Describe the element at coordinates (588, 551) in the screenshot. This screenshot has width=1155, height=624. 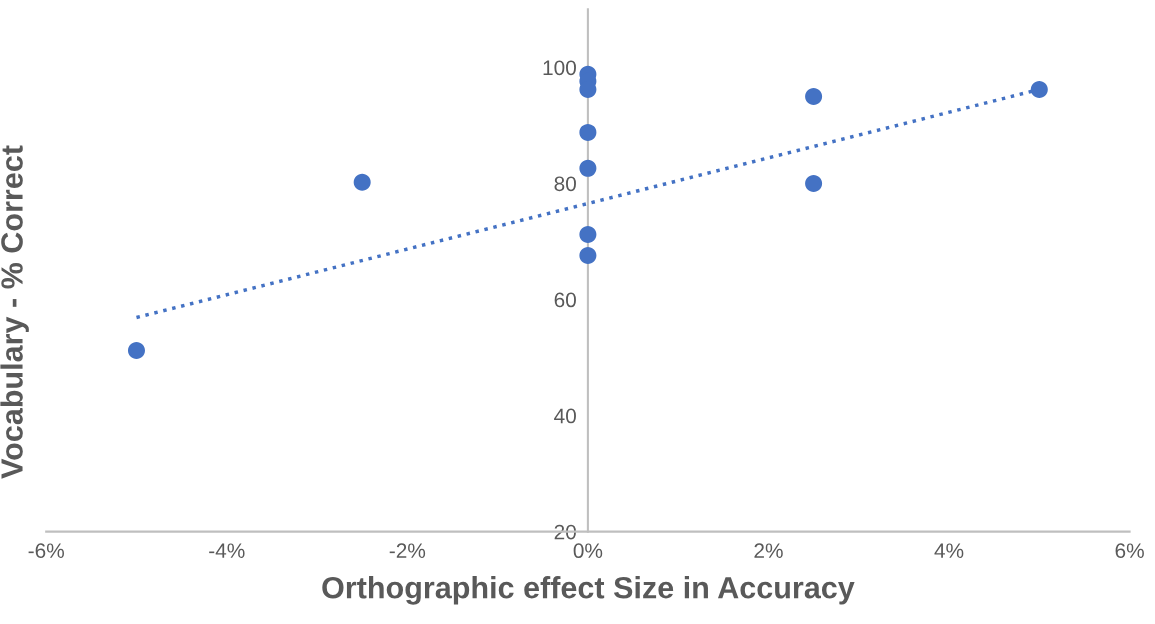
I see `x-tick-label: 0%` at that location.